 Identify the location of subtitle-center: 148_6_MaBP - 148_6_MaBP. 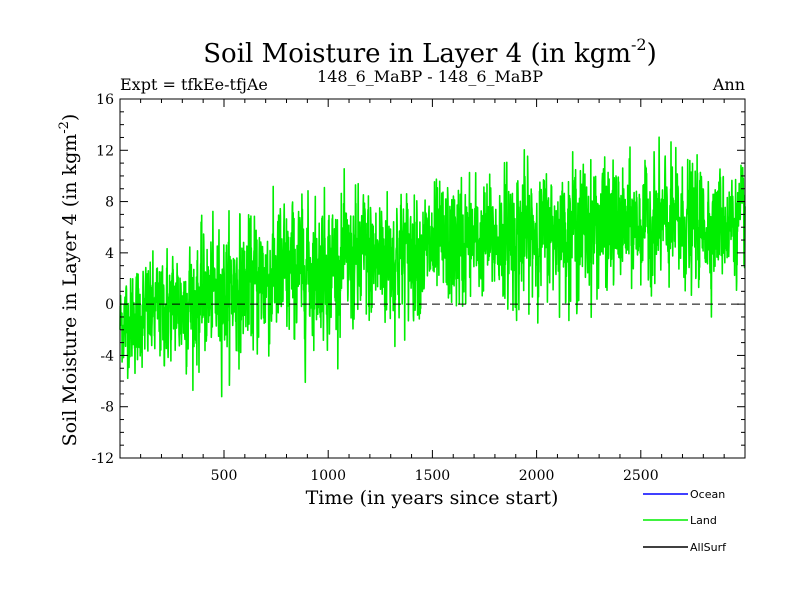
(430, 76).